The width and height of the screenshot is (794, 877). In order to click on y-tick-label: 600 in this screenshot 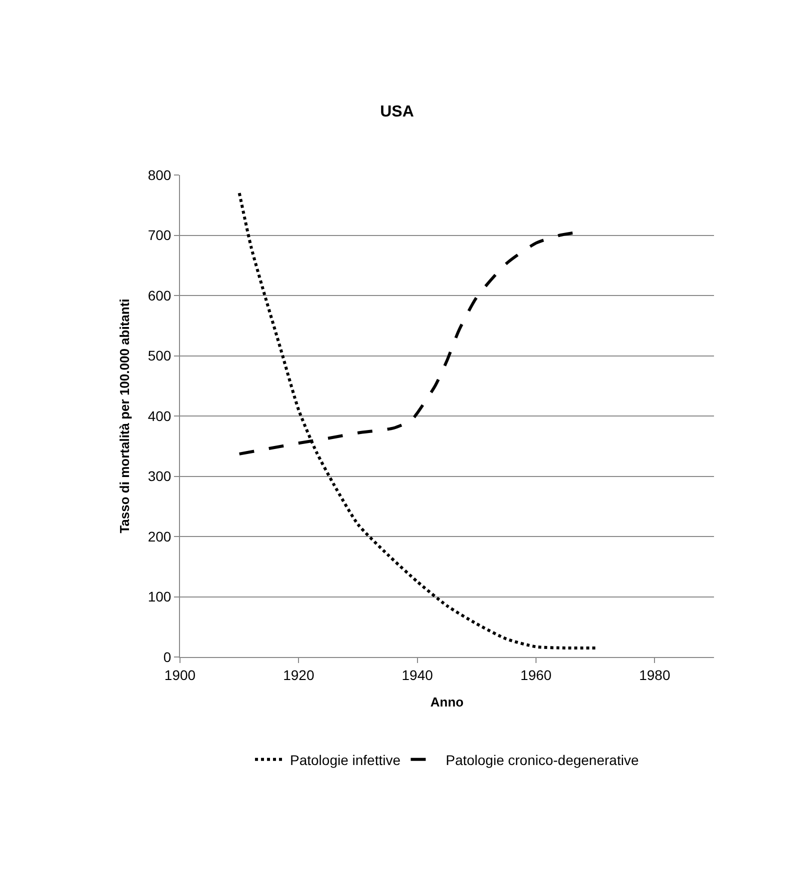, I will do `click(160, 295)`.